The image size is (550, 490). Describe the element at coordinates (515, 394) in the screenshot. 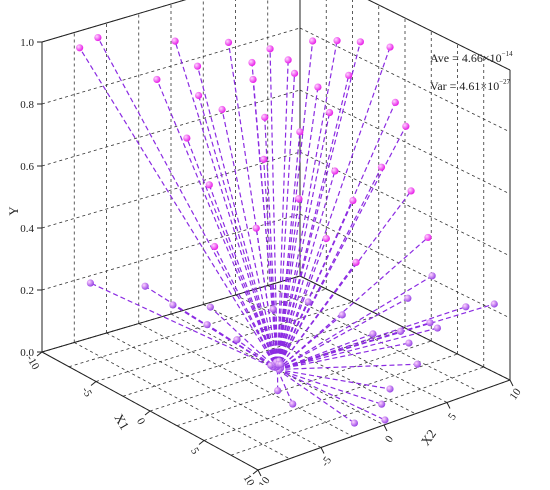

I see `x2-tick-label: 10` at that location.